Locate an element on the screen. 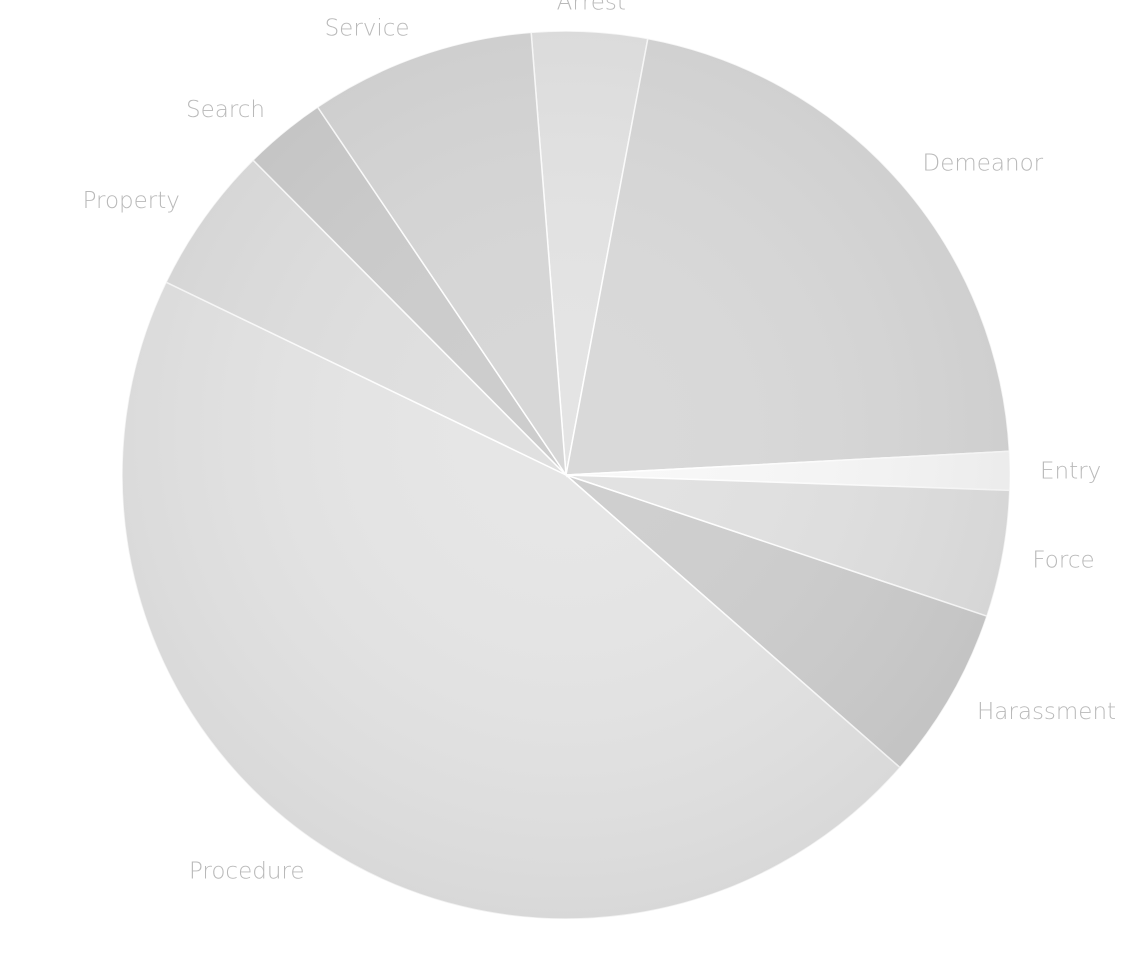  label-property: Property is located at coordinates (131, 201).